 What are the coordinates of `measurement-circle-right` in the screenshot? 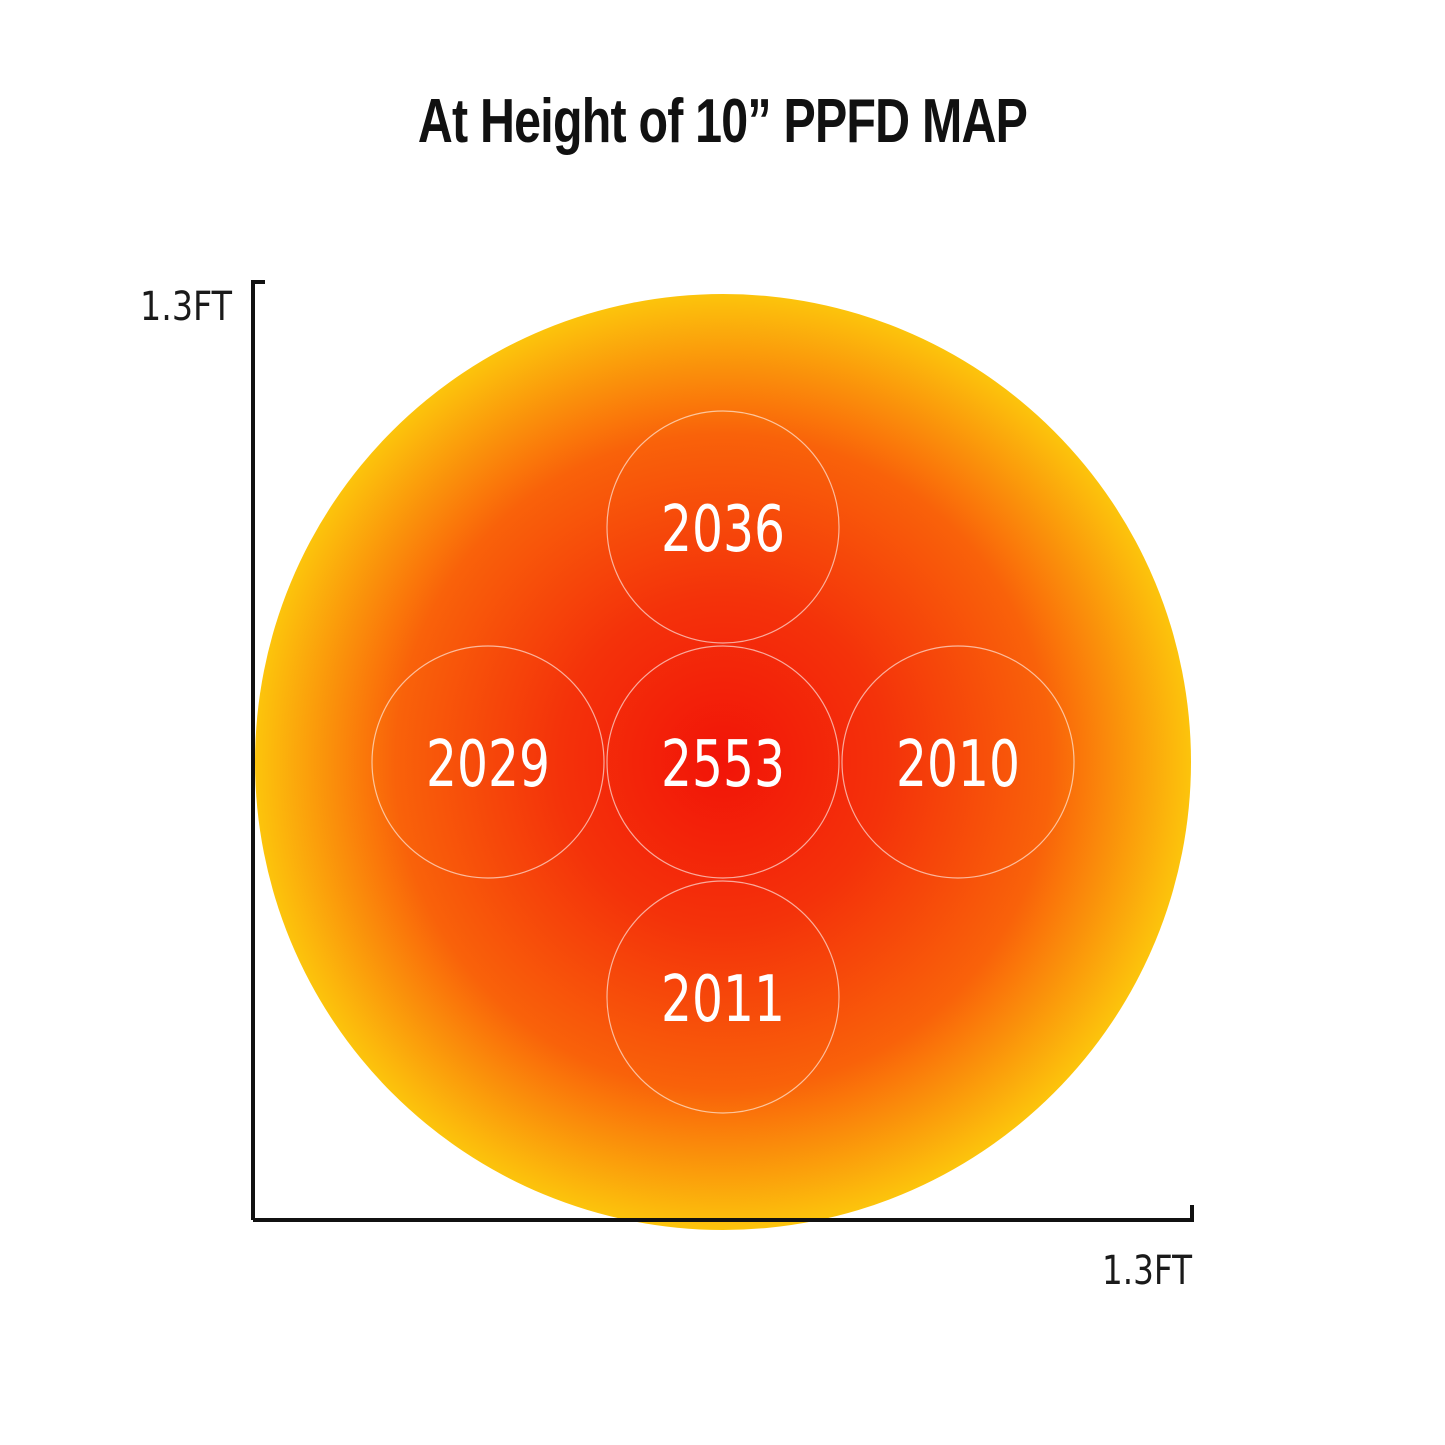 It's located at (958, 762).